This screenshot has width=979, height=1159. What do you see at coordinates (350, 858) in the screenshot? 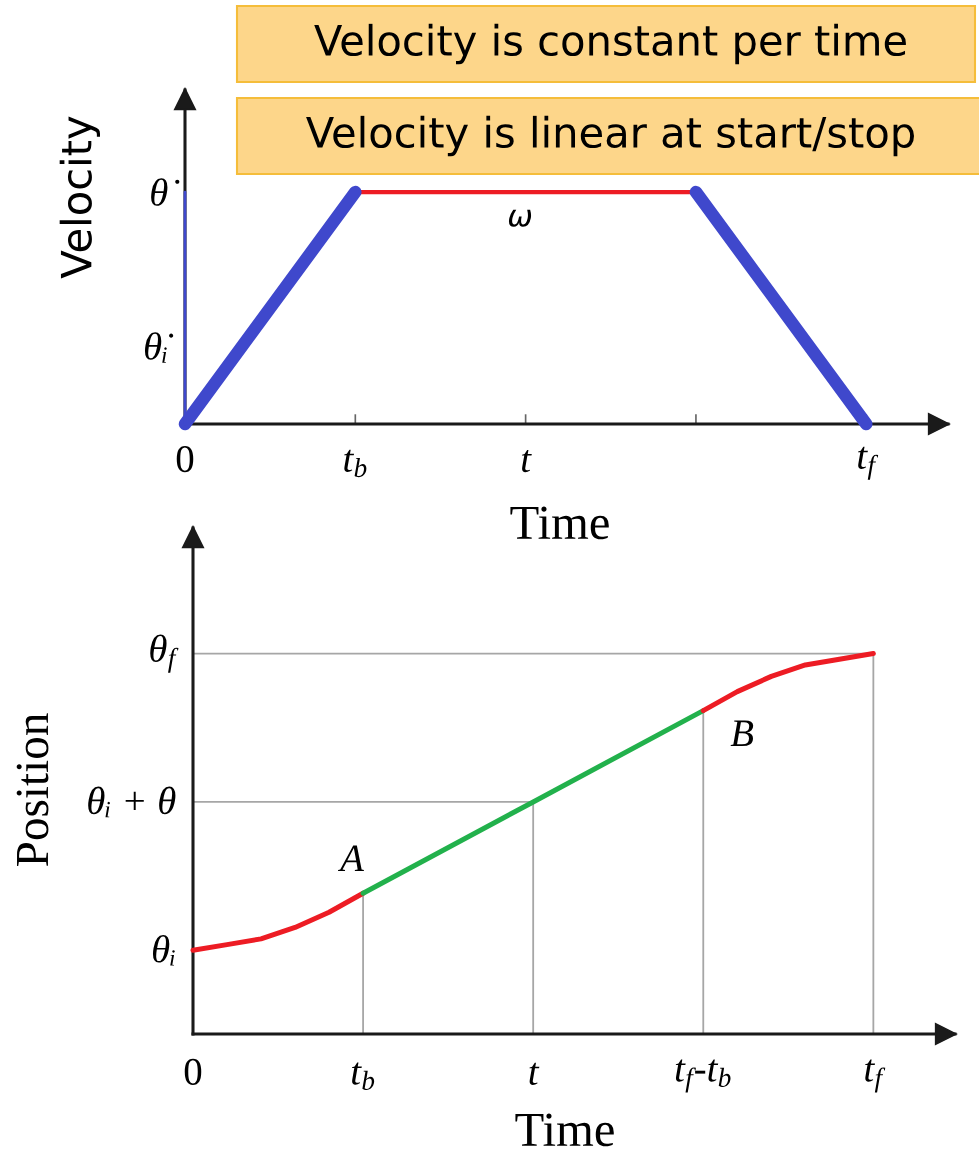
I see `annotation: A` at bounding box center [350, 858].